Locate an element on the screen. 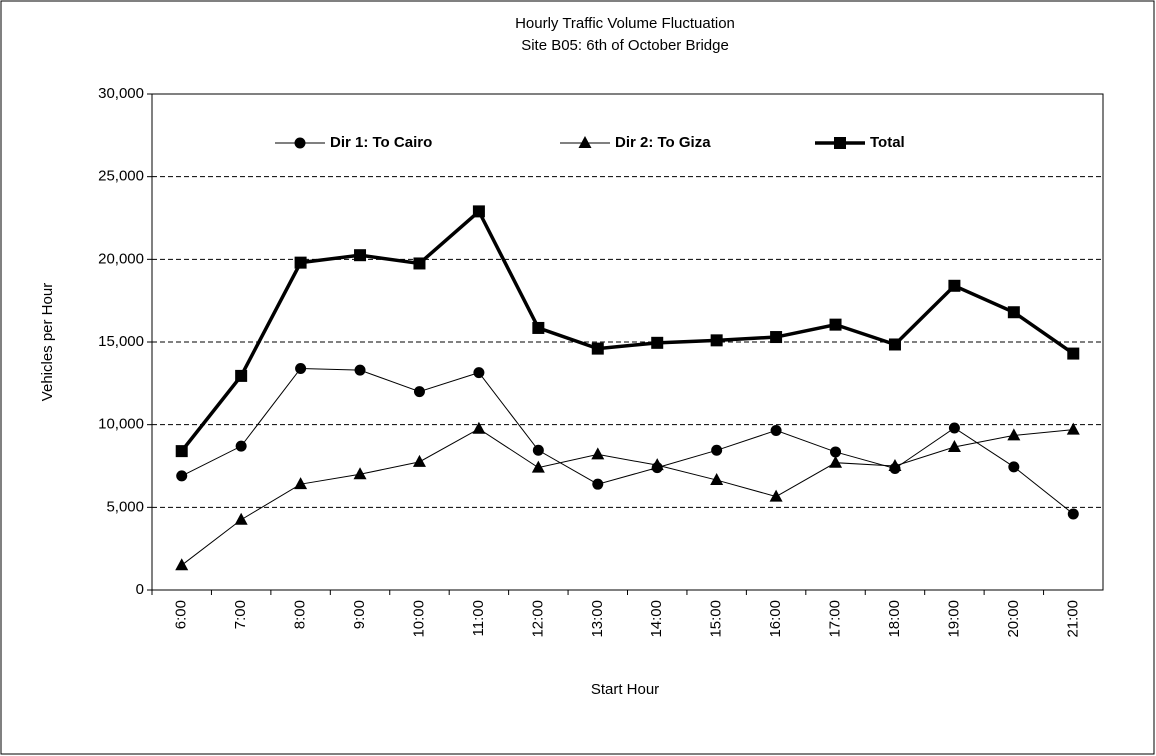 This screenshot has height=756, width=1156. x-tick-label: 15:00 is located at coordinates (716, 619).